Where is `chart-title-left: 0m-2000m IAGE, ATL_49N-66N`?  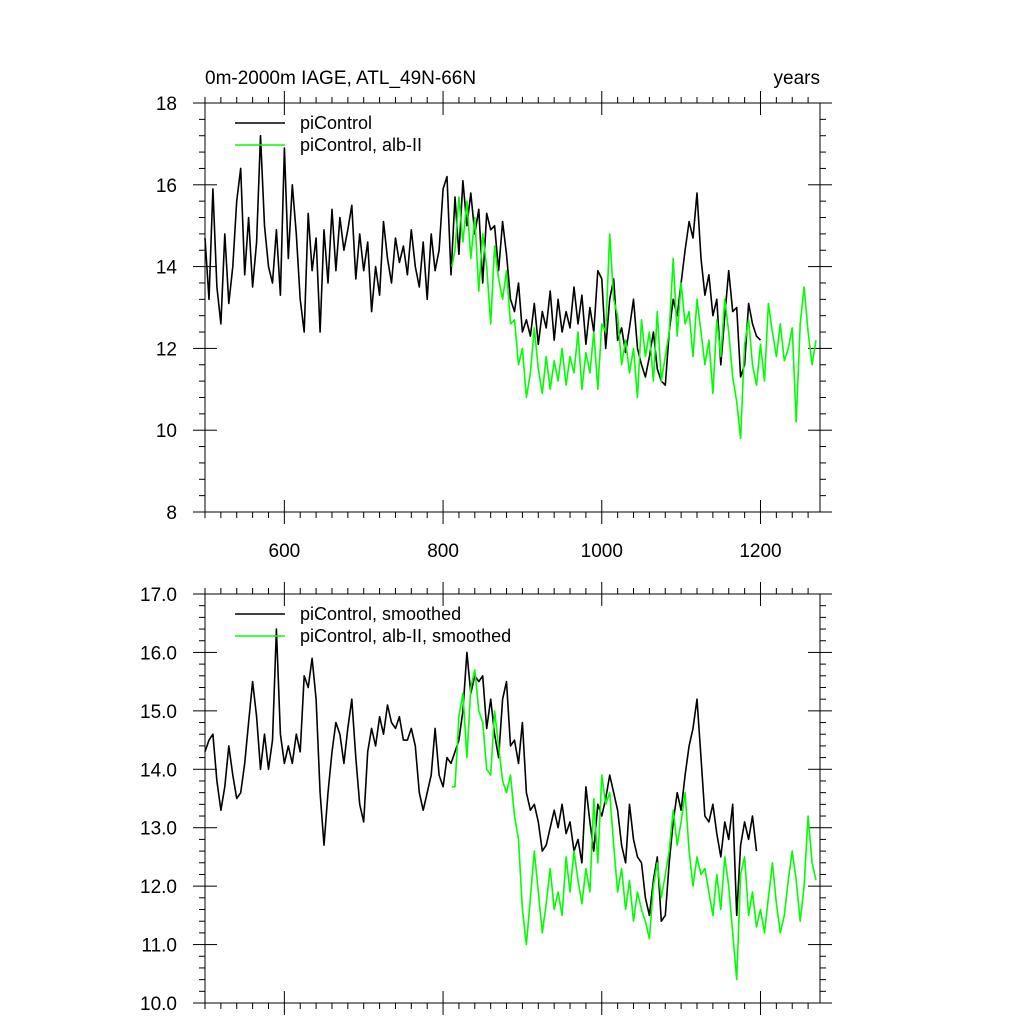
chart-title-left: 0m-2000m IAGE, ATL_49N-66N is located at coordinates (340, 78).